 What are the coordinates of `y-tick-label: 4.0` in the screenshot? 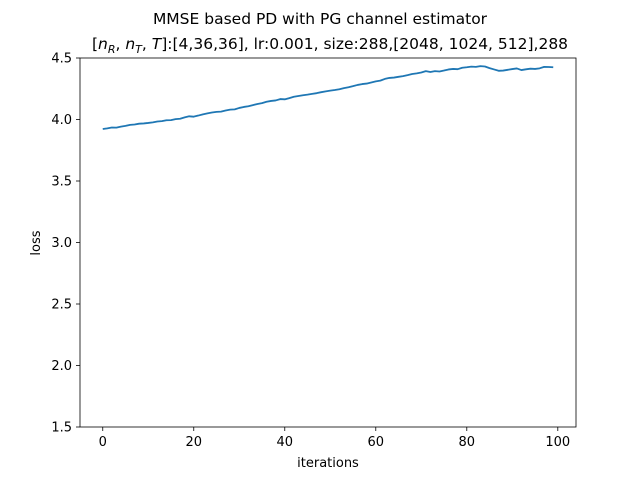 It's located at (61, 120).